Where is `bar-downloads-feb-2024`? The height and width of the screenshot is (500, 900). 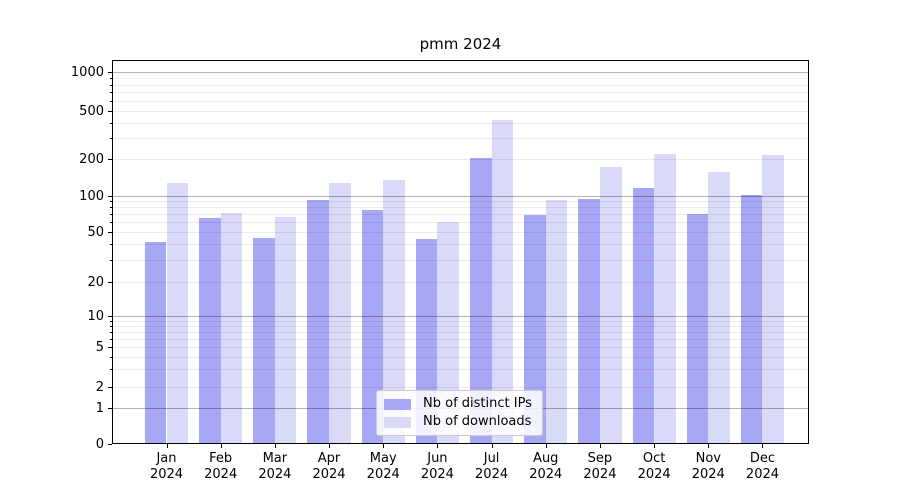 bar-downloads-feb-2024 is located at coordinates (231, 328).